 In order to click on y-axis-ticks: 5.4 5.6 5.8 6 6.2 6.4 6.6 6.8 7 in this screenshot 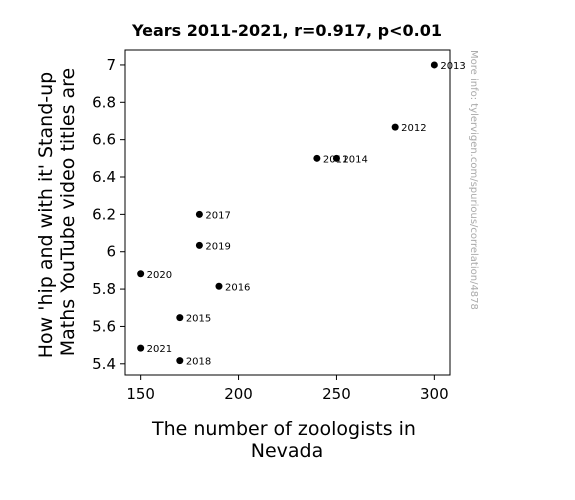, I will do `click(108, 214)`.